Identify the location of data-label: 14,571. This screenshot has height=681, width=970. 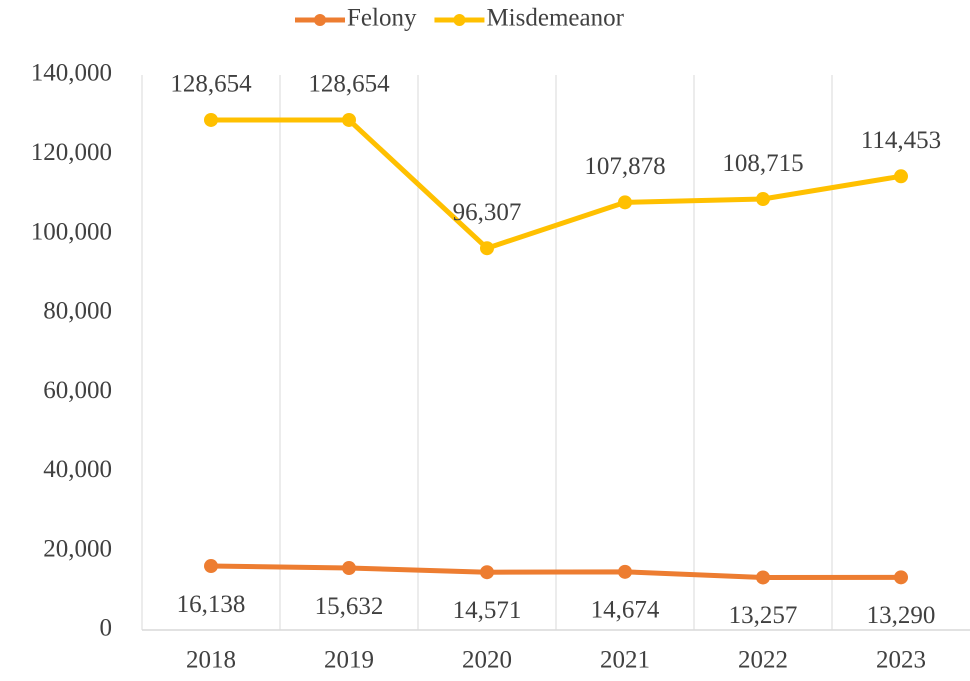
(487, 610).